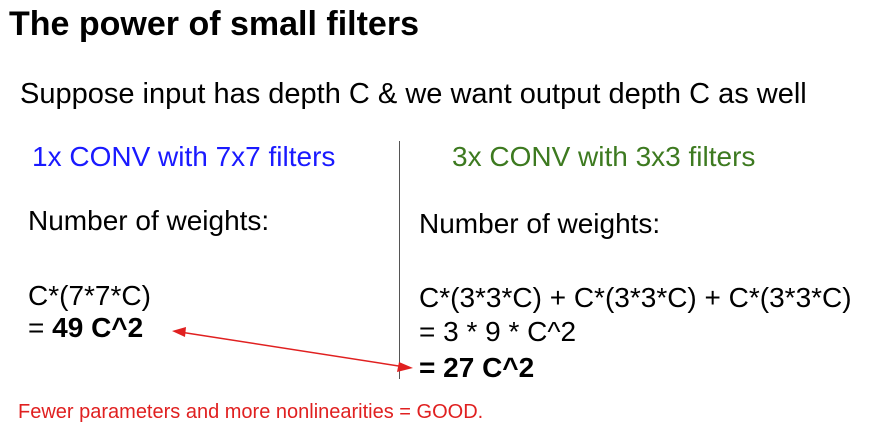  Describe the element at coordinates (489, 367) in the screenshot. I see `right-result-value: 27 C^2` at that location.